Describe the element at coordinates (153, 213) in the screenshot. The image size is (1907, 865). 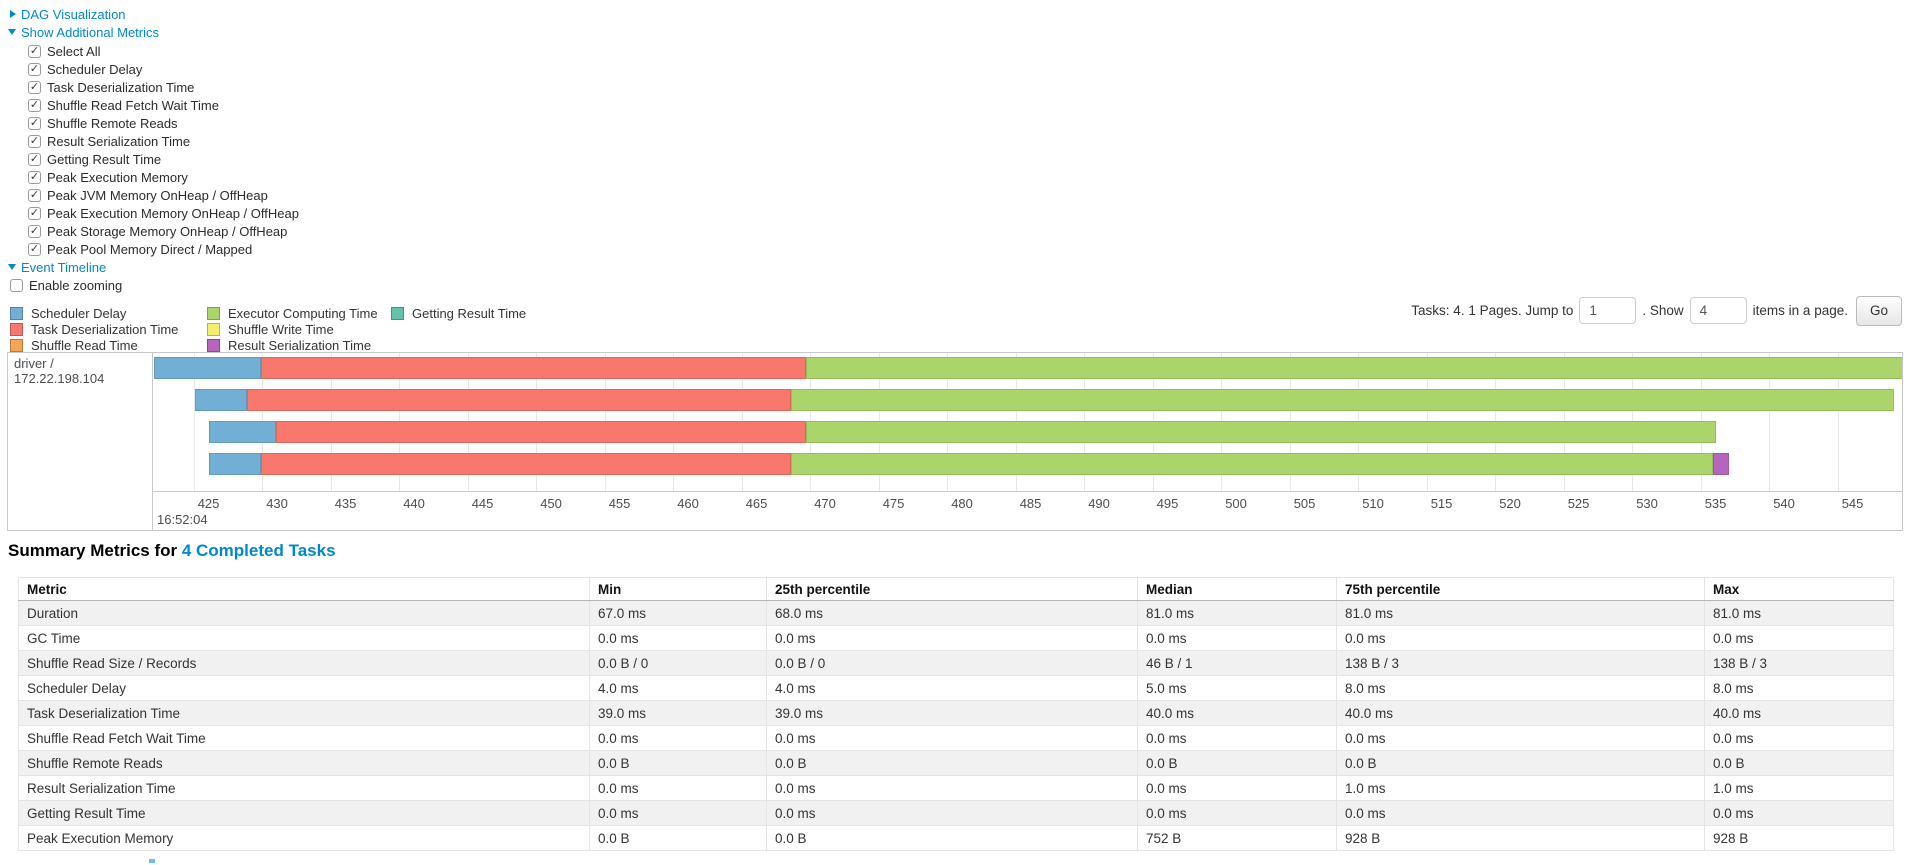
I see `metric-checkbox-row: ✓ Peak Execution Memory OnHeap / OffHeap` at that location.